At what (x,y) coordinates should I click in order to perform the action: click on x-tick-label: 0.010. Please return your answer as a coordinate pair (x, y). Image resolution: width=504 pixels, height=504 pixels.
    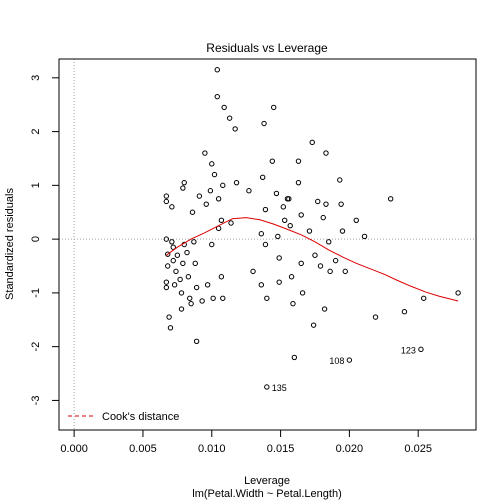
    Looking at the image, I should click on (212, 449).